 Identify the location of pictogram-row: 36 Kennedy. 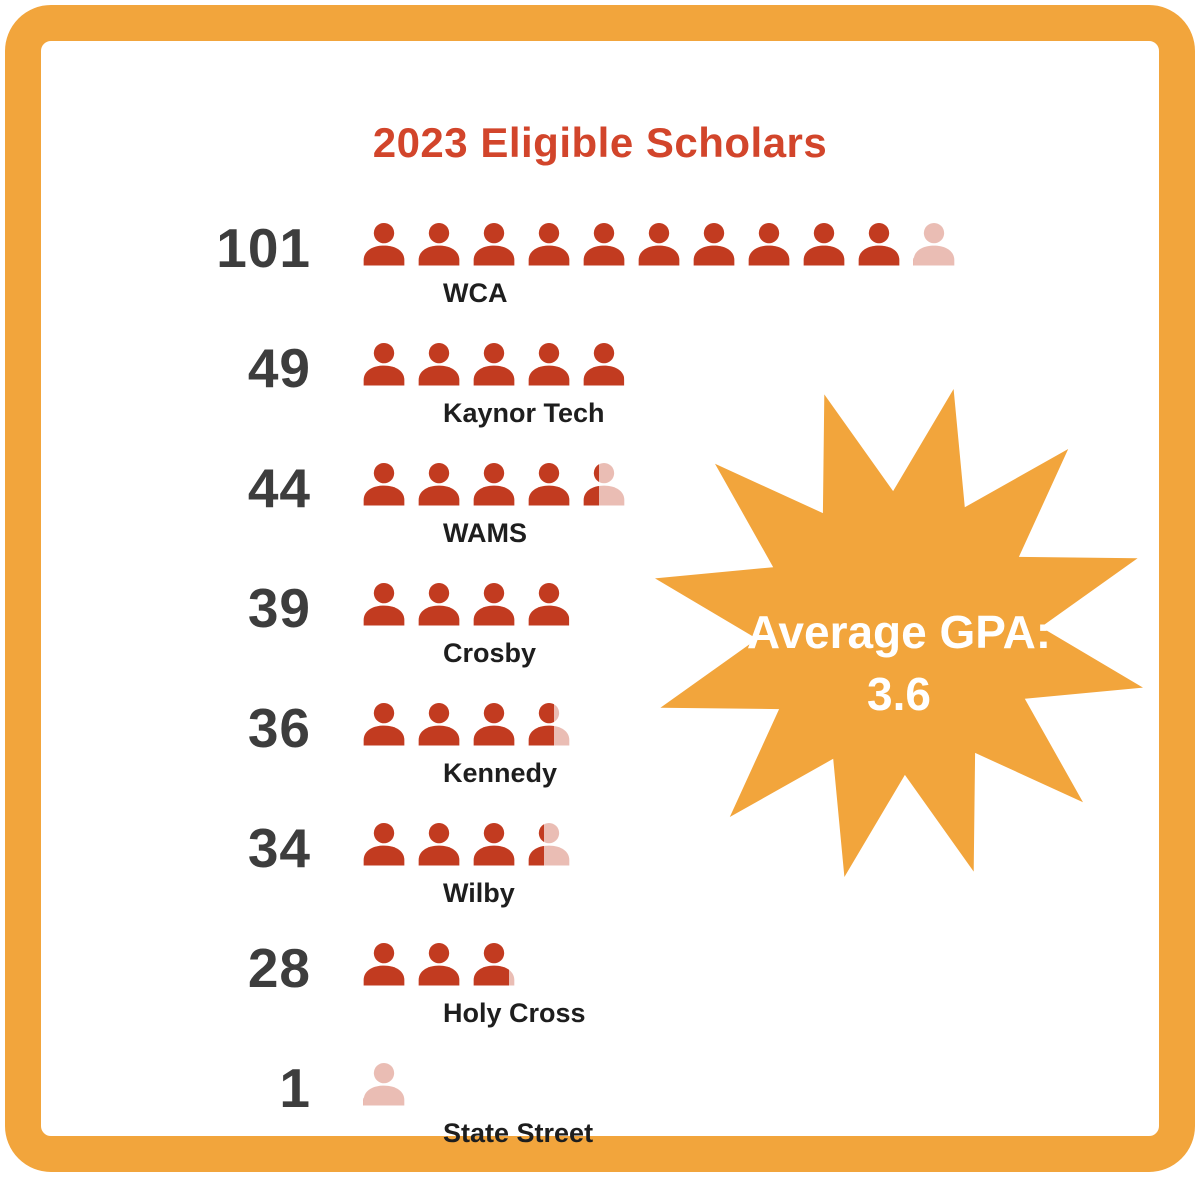
(532, 759).